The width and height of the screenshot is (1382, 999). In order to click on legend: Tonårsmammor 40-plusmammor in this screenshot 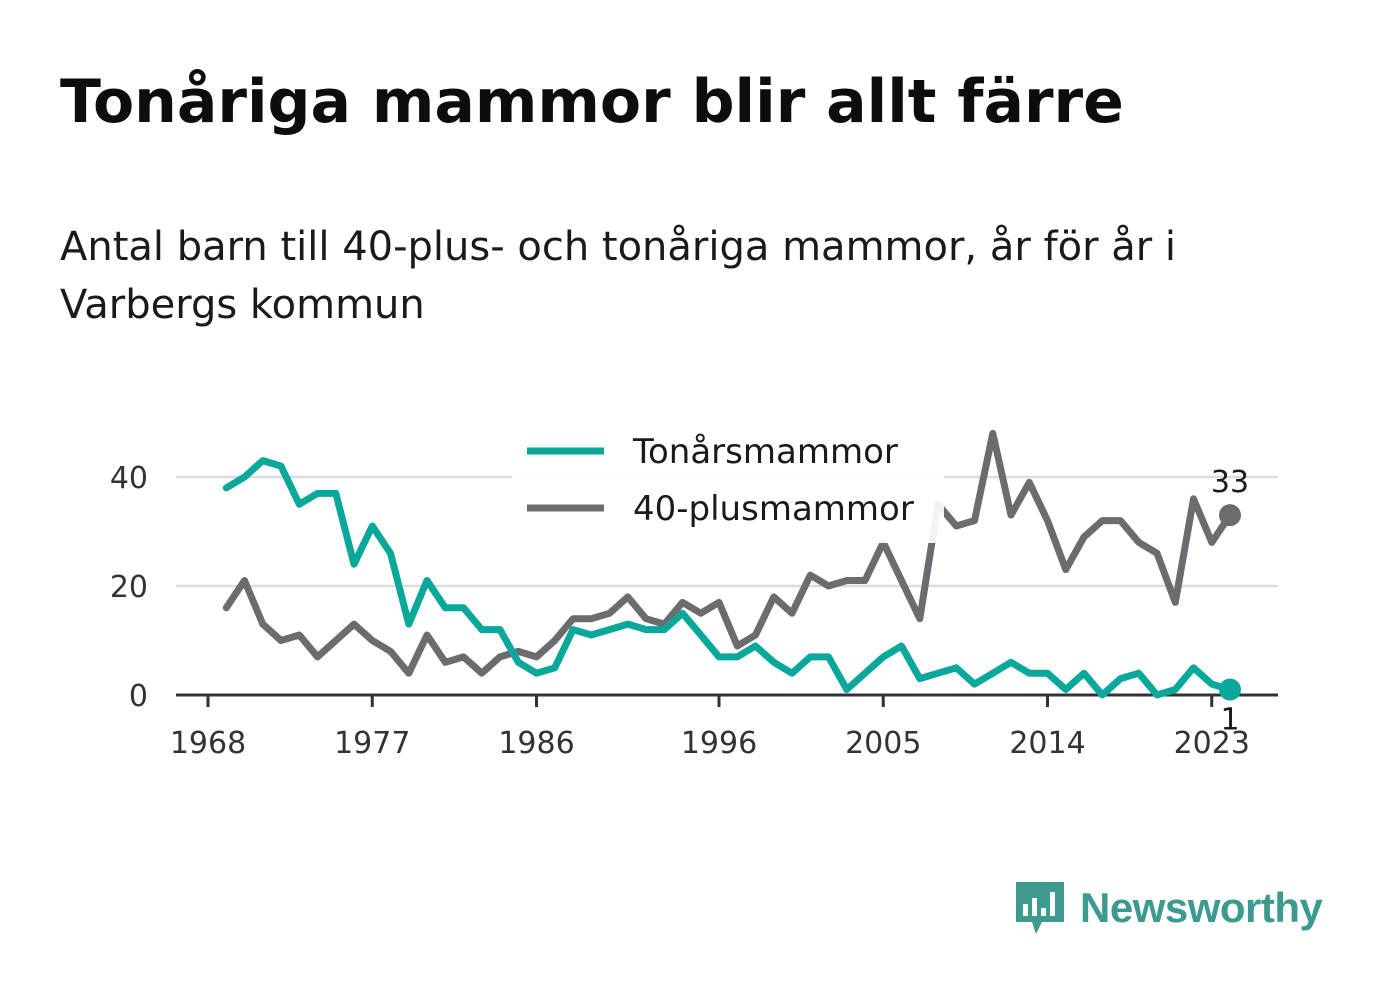, I will do `click(728, 484)`.